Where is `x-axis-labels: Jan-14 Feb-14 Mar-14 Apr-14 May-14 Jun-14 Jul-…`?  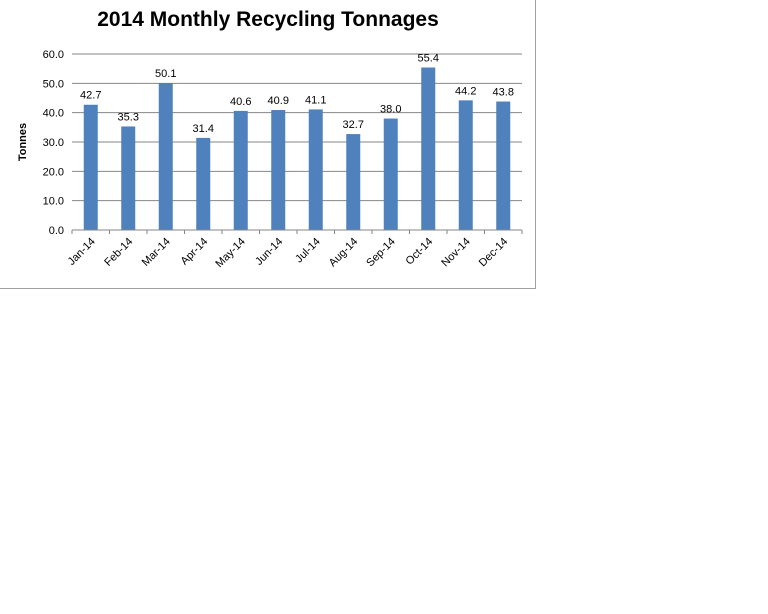
x-axis-labels: Jan-14 Feb-14 Mar-14 Apr-14 May-14 Jun-14 Jul-… is located at coordinates (294, 250).